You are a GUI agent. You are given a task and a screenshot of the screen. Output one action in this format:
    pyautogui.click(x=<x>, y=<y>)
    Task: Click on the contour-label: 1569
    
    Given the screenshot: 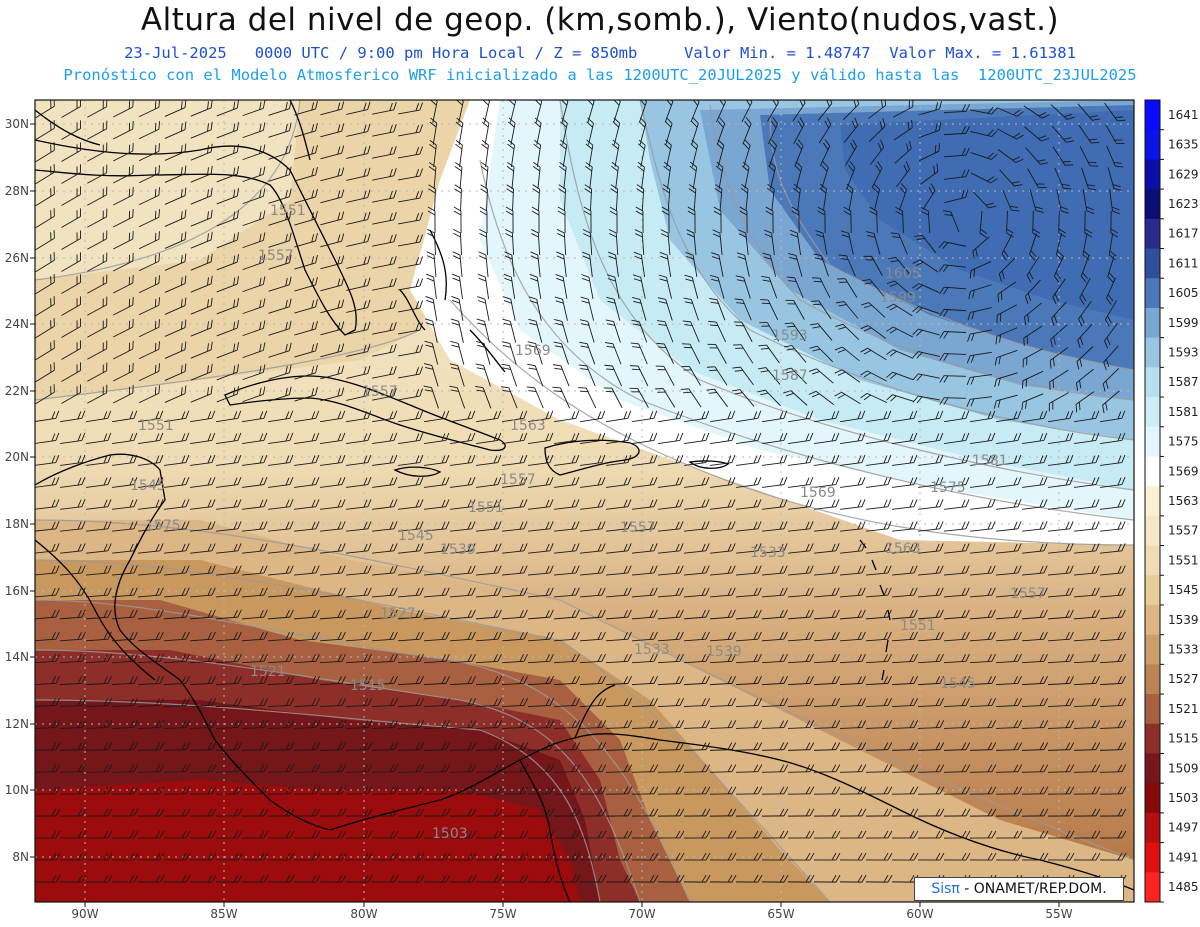 What is the action you would take?
    pyautogui.click(x=818, y=493)
    